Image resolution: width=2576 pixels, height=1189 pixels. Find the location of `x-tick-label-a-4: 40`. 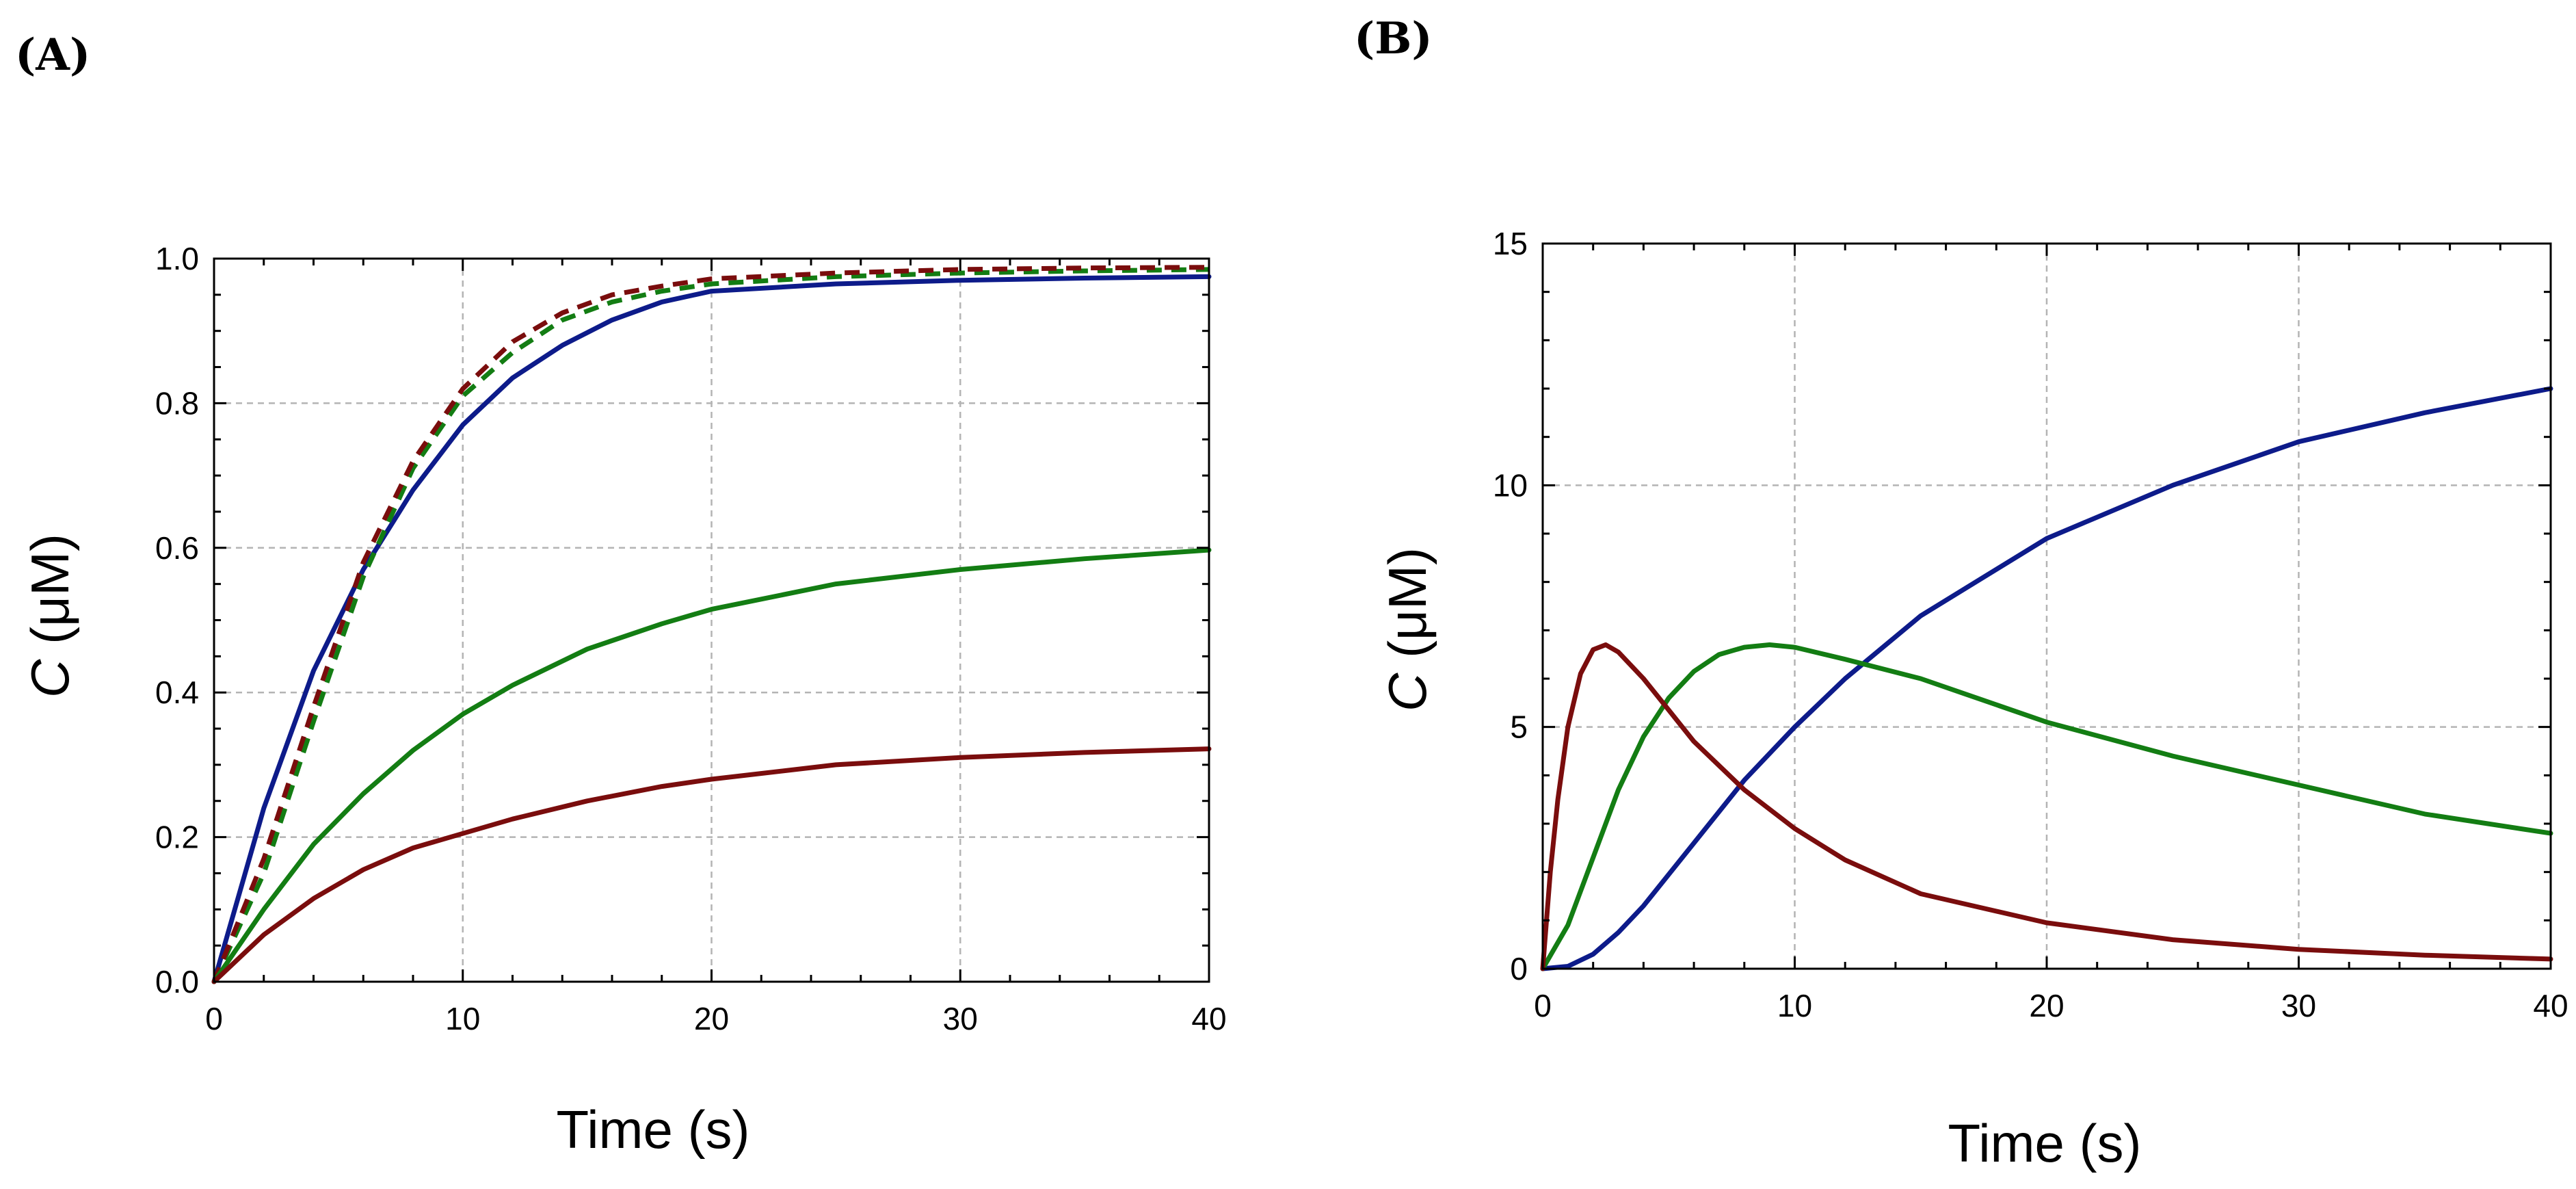

x-tick-label-a-4: 40 is located at coordinates (1208, 1018).